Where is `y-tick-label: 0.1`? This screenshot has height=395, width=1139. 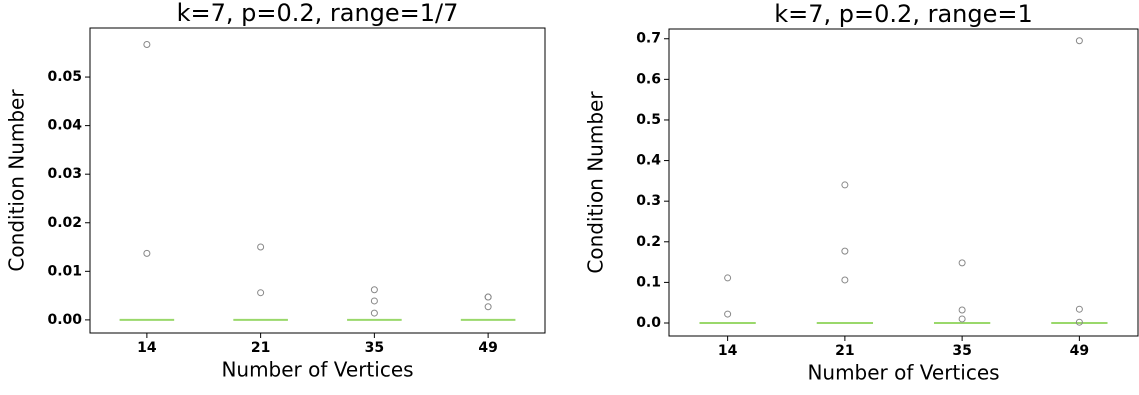 y-tick-label: 0.1 is located at coordinates (648, 282).